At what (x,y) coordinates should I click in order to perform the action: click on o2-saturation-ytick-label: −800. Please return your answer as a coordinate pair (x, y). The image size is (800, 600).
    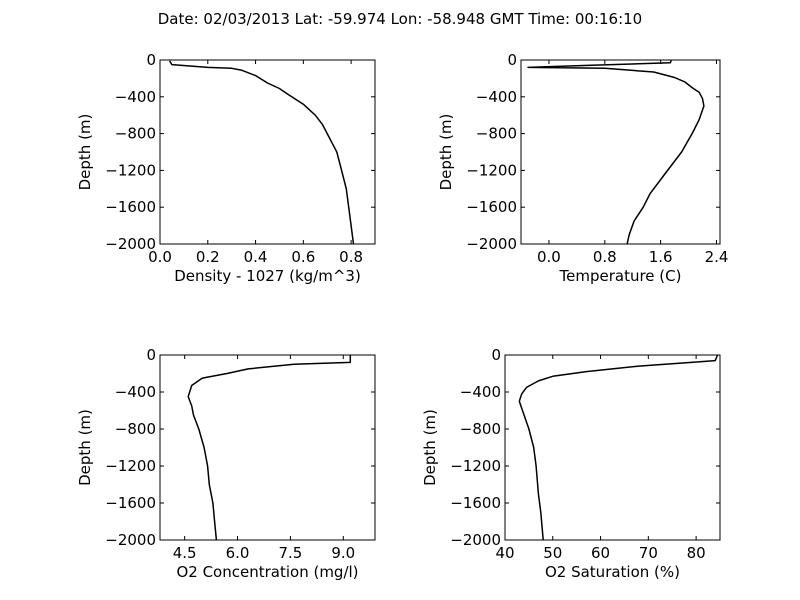
    Looking at the image, I should click on (480, 429).